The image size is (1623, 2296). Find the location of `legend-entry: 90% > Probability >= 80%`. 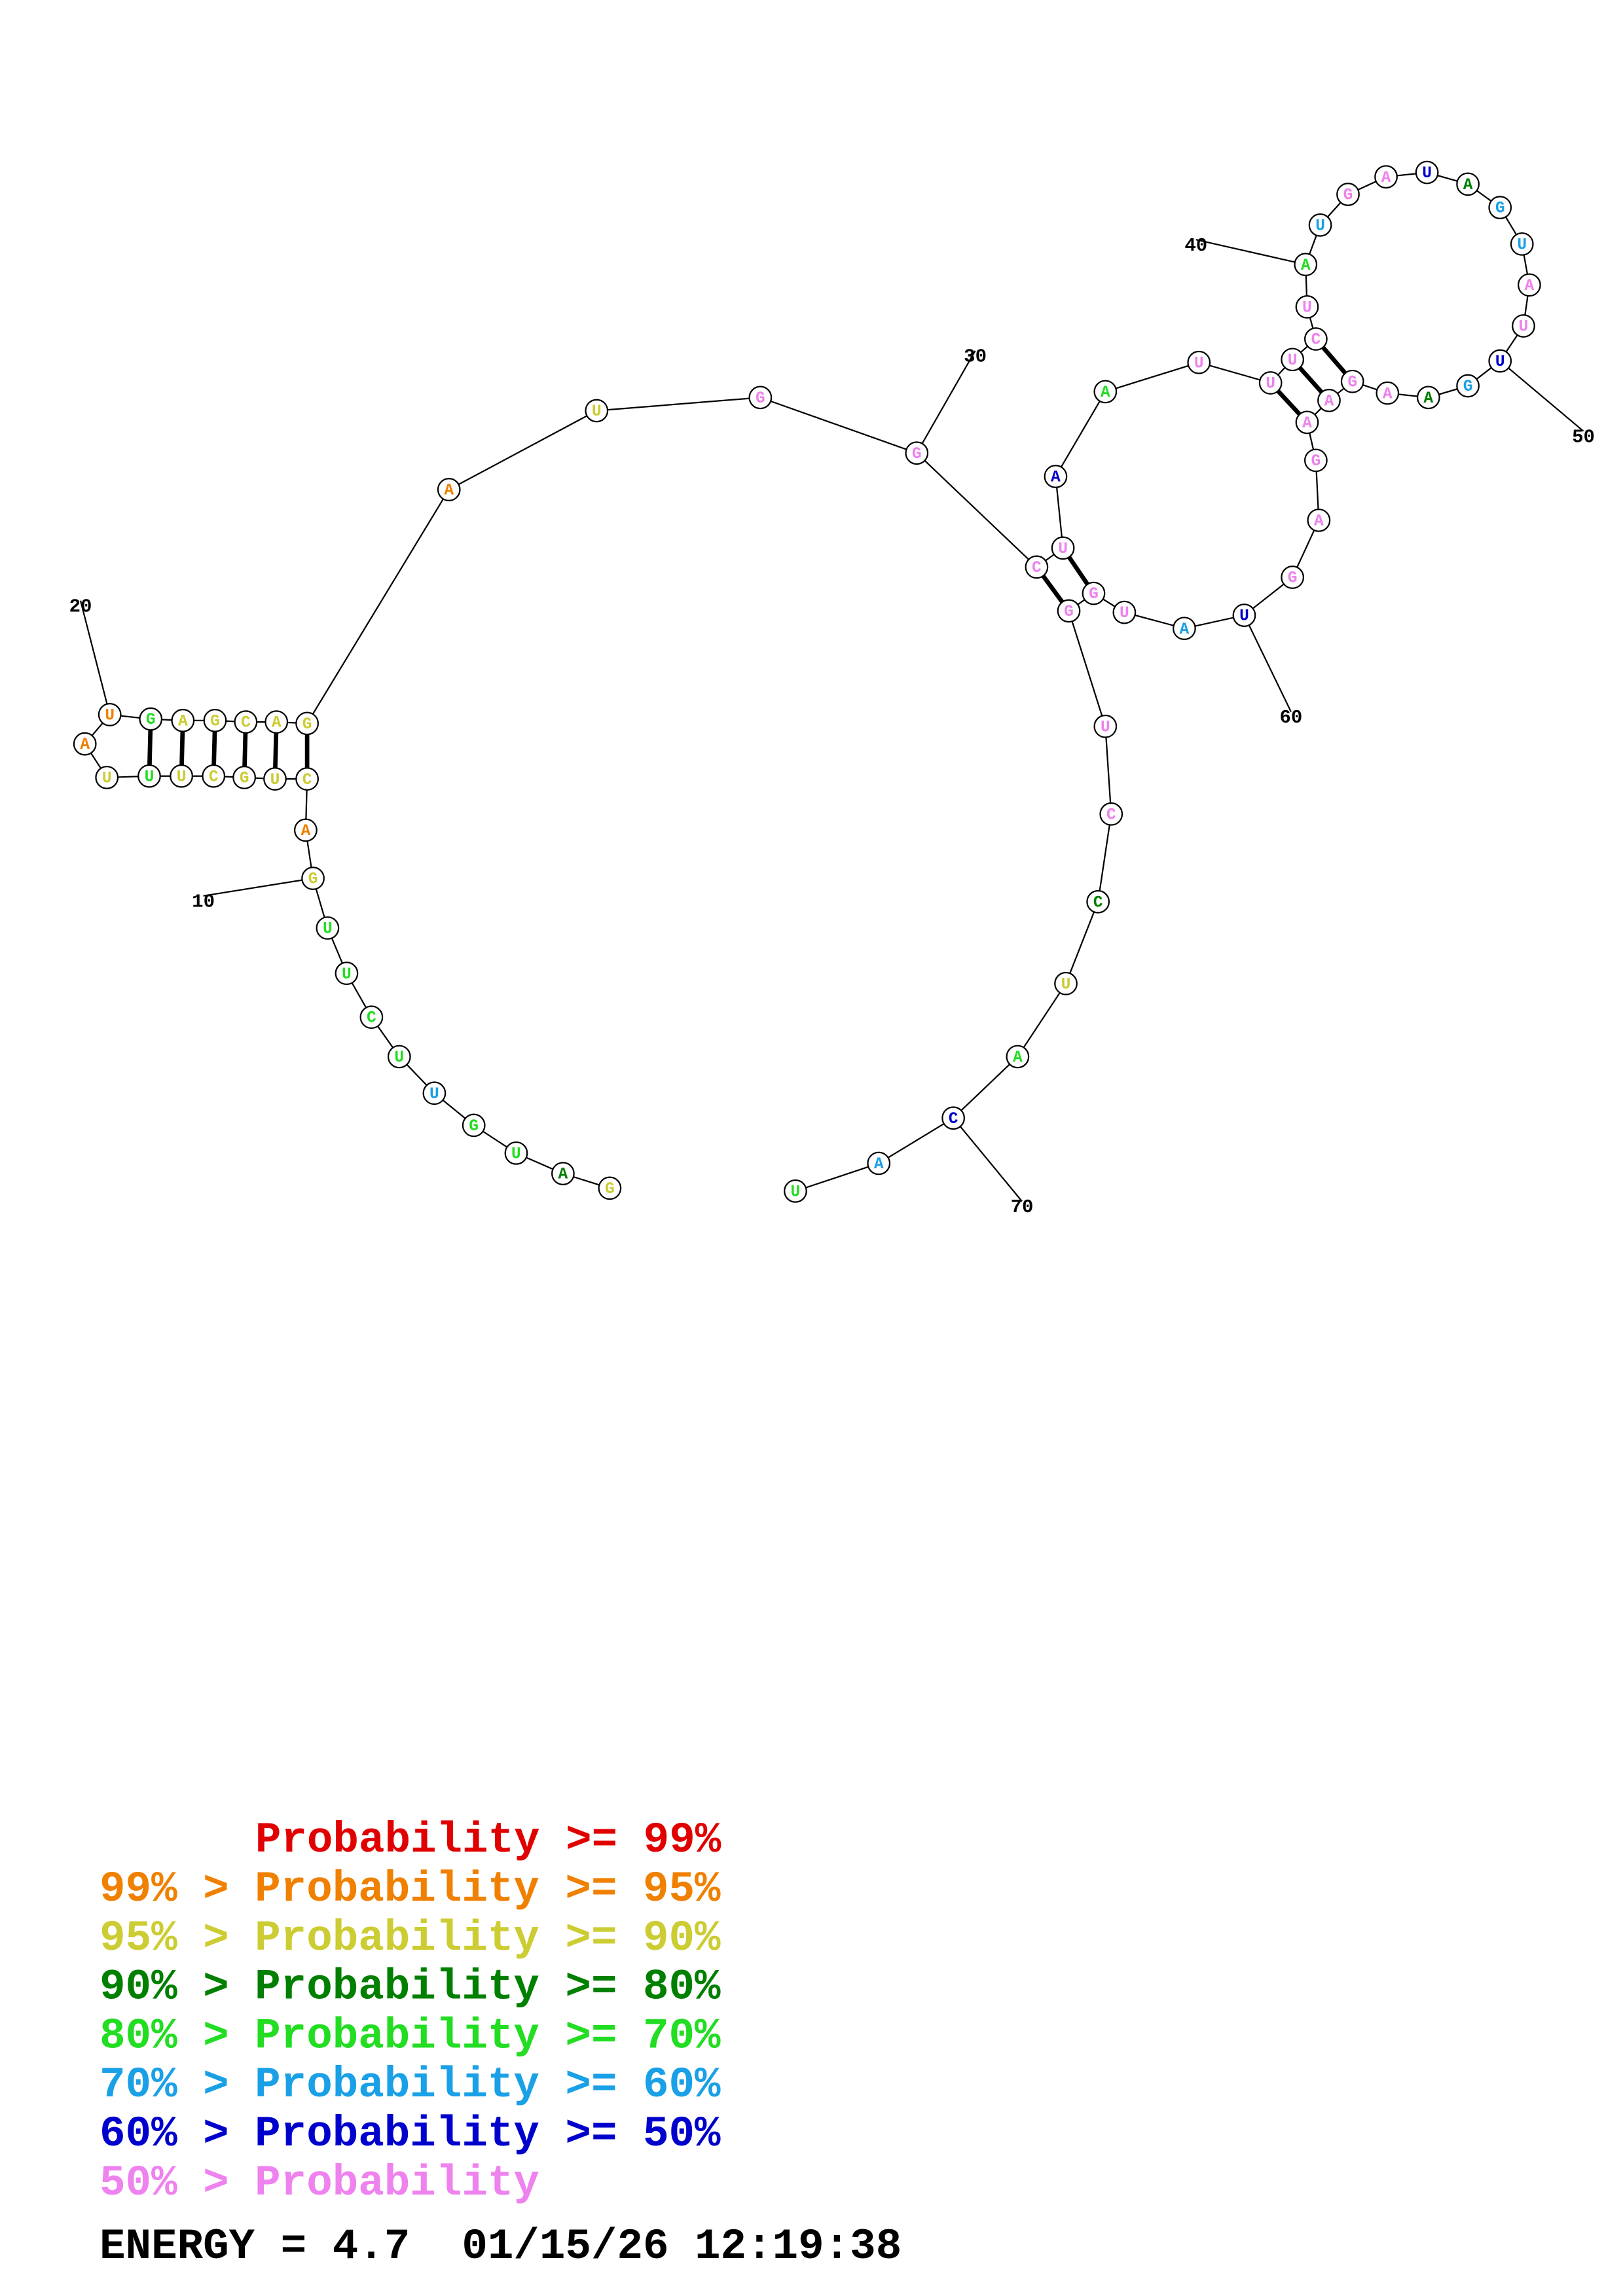

legend-entry: 90% > Probability >= 80% is located at coordinates (410, 1987).